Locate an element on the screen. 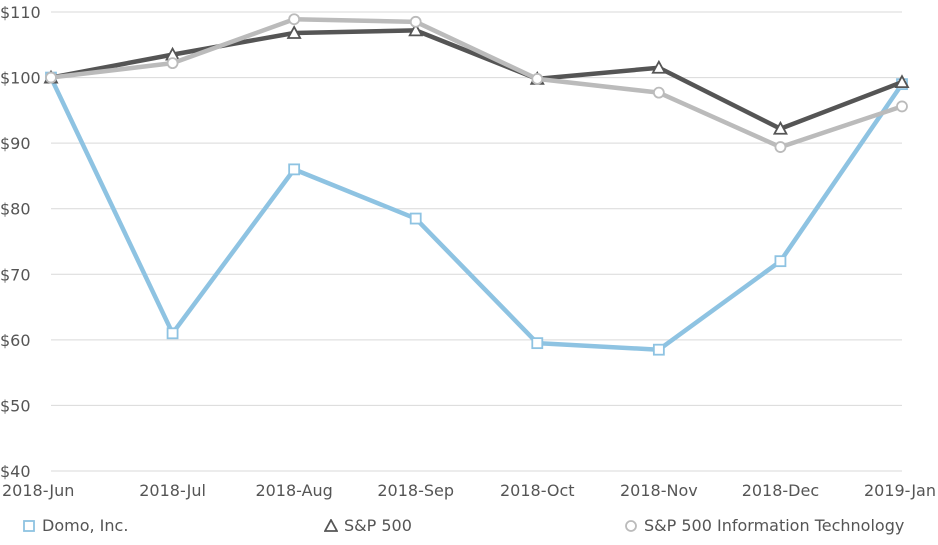 The height and width of the screenshot is (545, 938). legend-marker-triangle is located at coordinates (331, 525).